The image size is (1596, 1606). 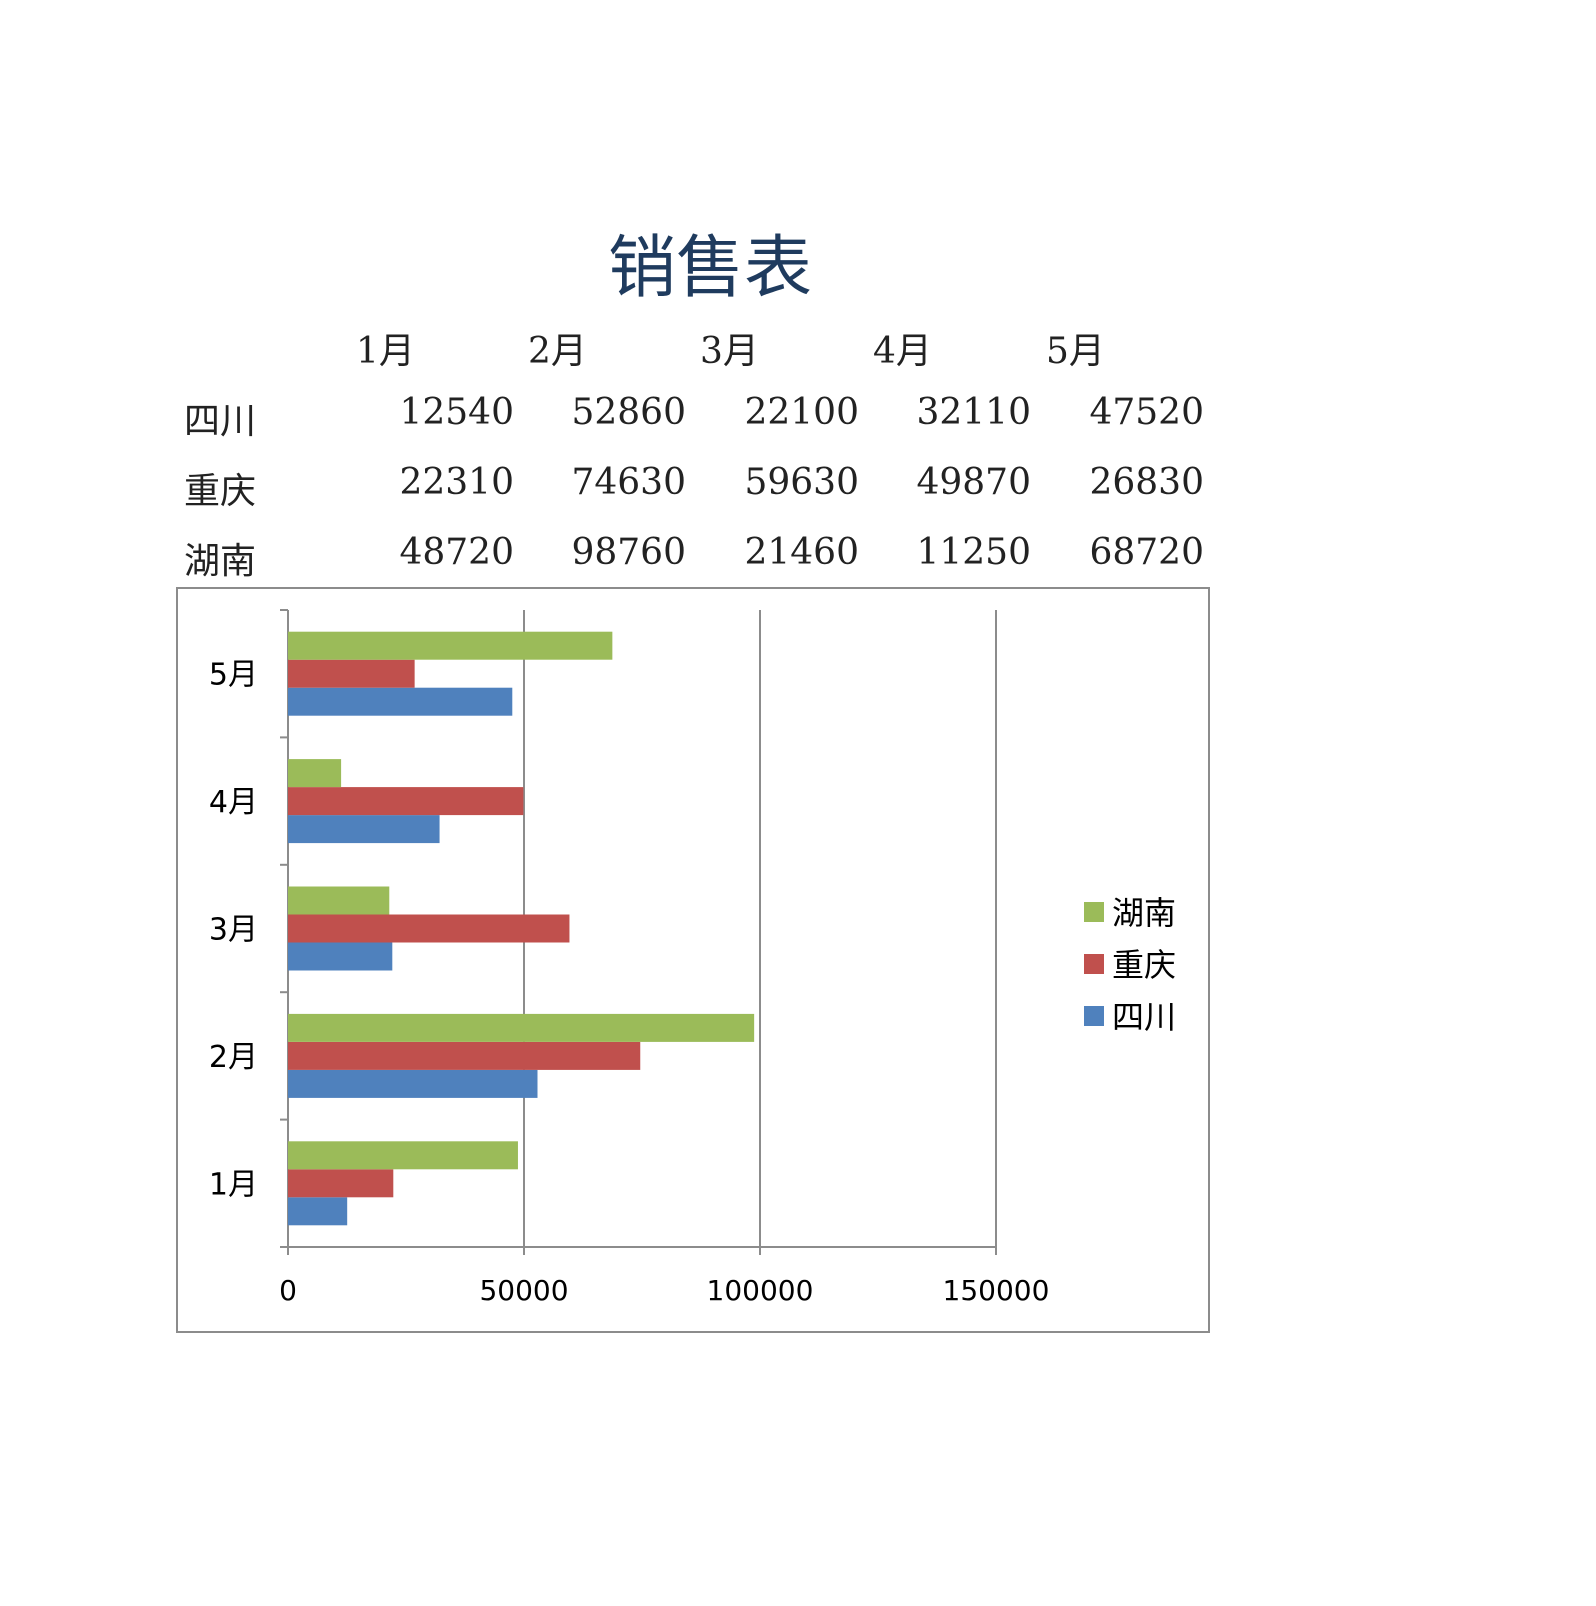 I want to click on bar-四川-2月, so click(x=413, y=1083).